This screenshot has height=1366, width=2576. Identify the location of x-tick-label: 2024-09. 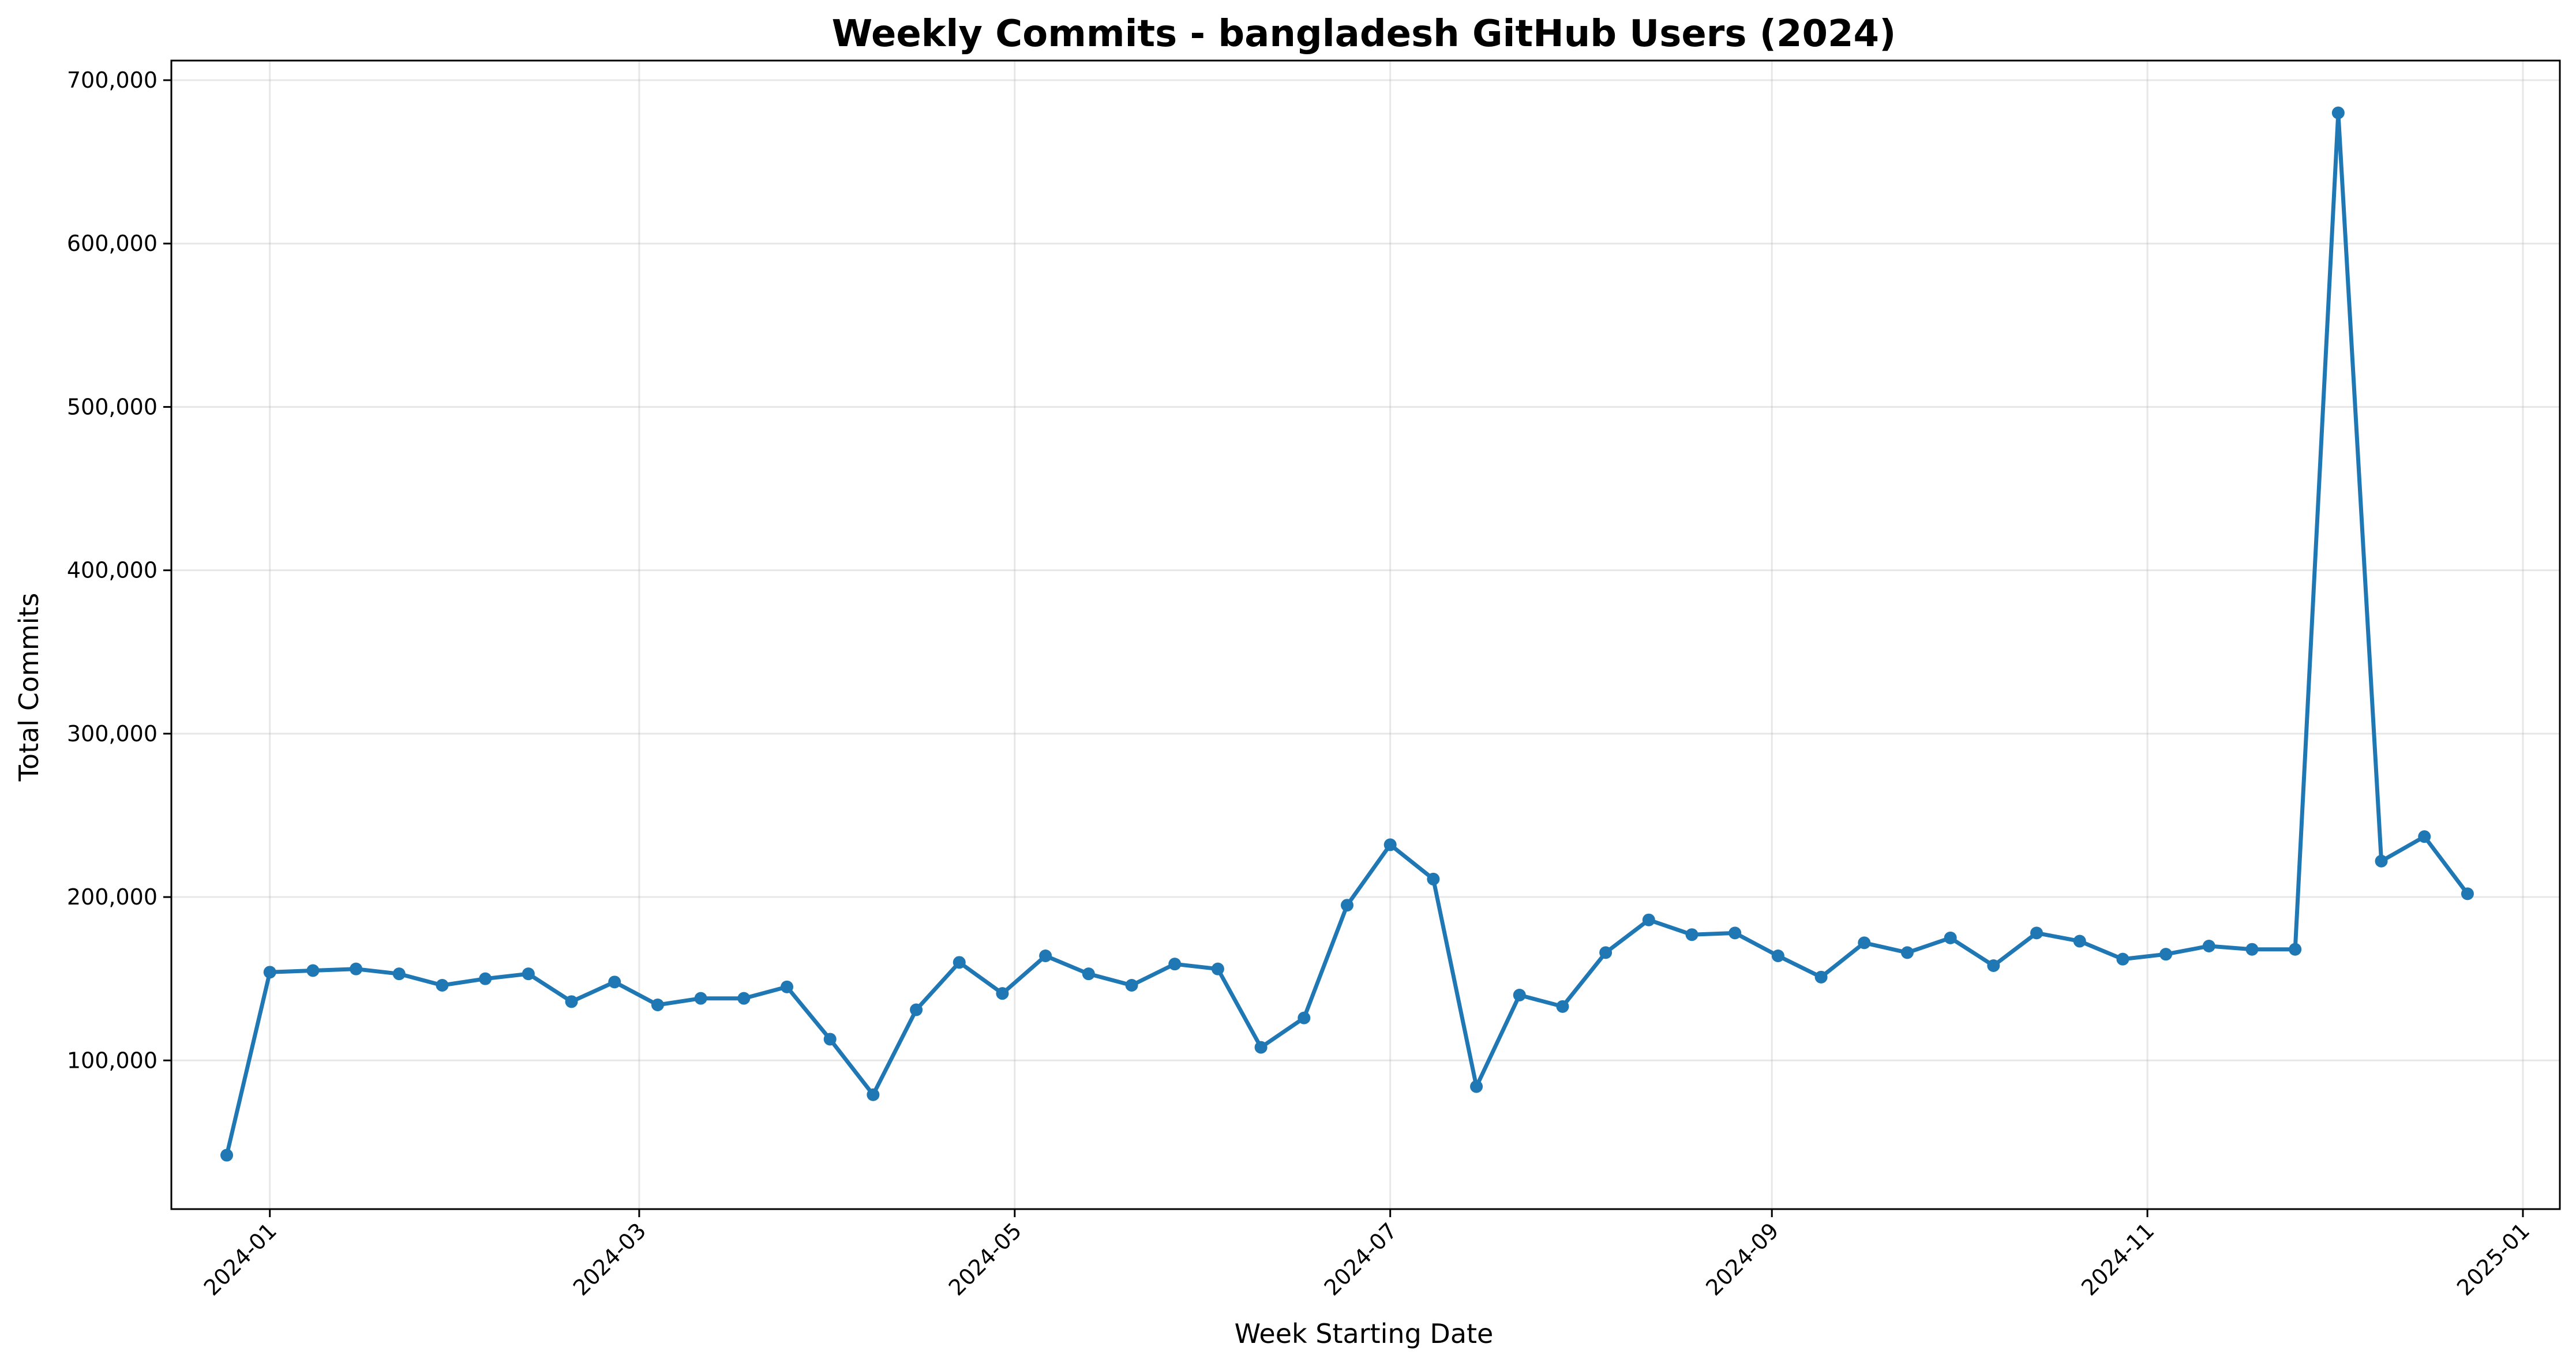
(1742, 1259).